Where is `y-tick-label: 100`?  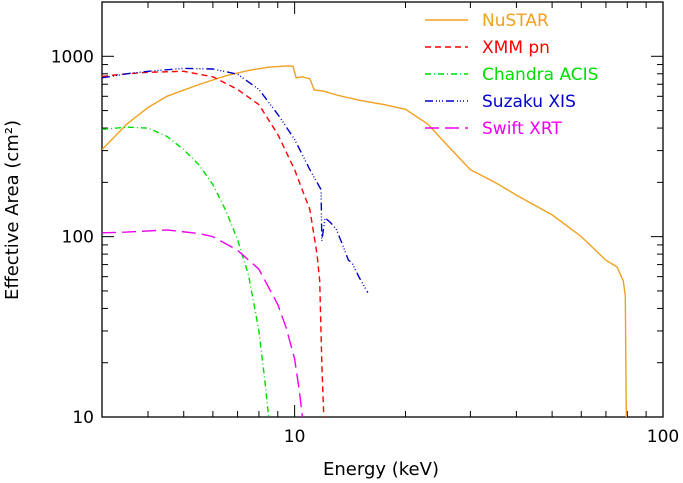
y-tick-label: 100 is located at coordinates (78, 238).